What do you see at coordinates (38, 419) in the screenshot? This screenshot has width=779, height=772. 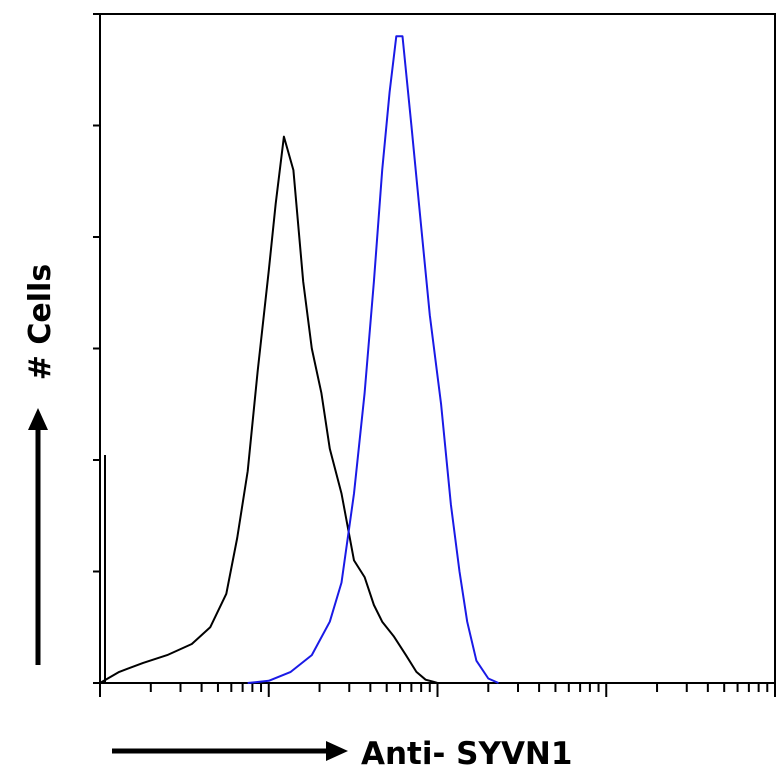 I see `y-axis-arrow-head` at bounding box center [38, 419].